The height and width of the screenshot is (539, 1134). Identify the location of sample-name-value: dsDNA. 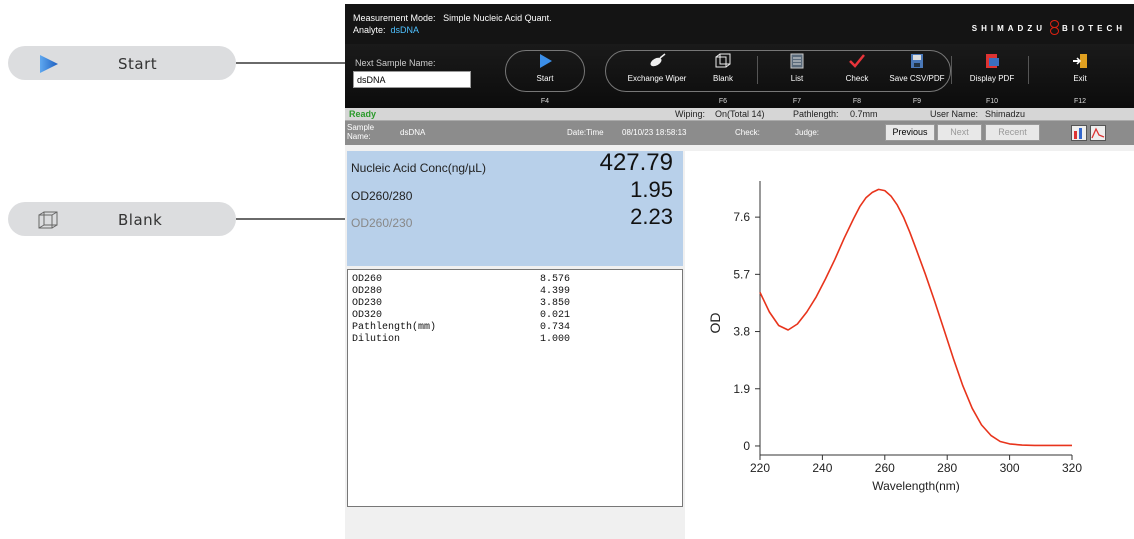
(413, 132).